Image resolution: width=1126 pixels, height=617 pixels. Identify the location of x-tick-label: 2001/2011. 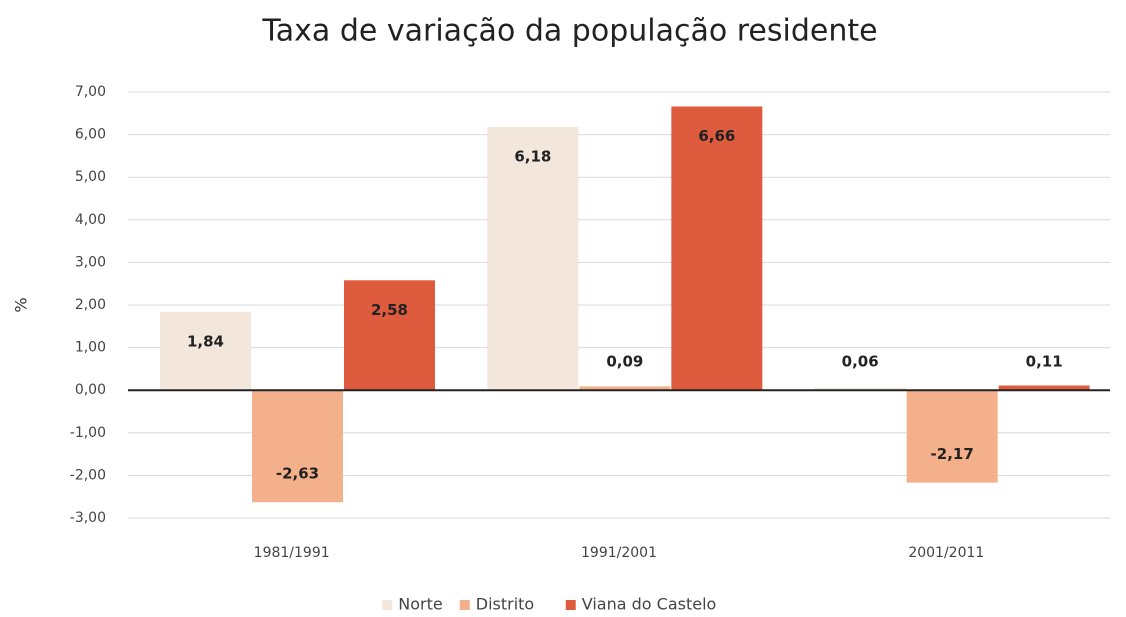
(946, 553).